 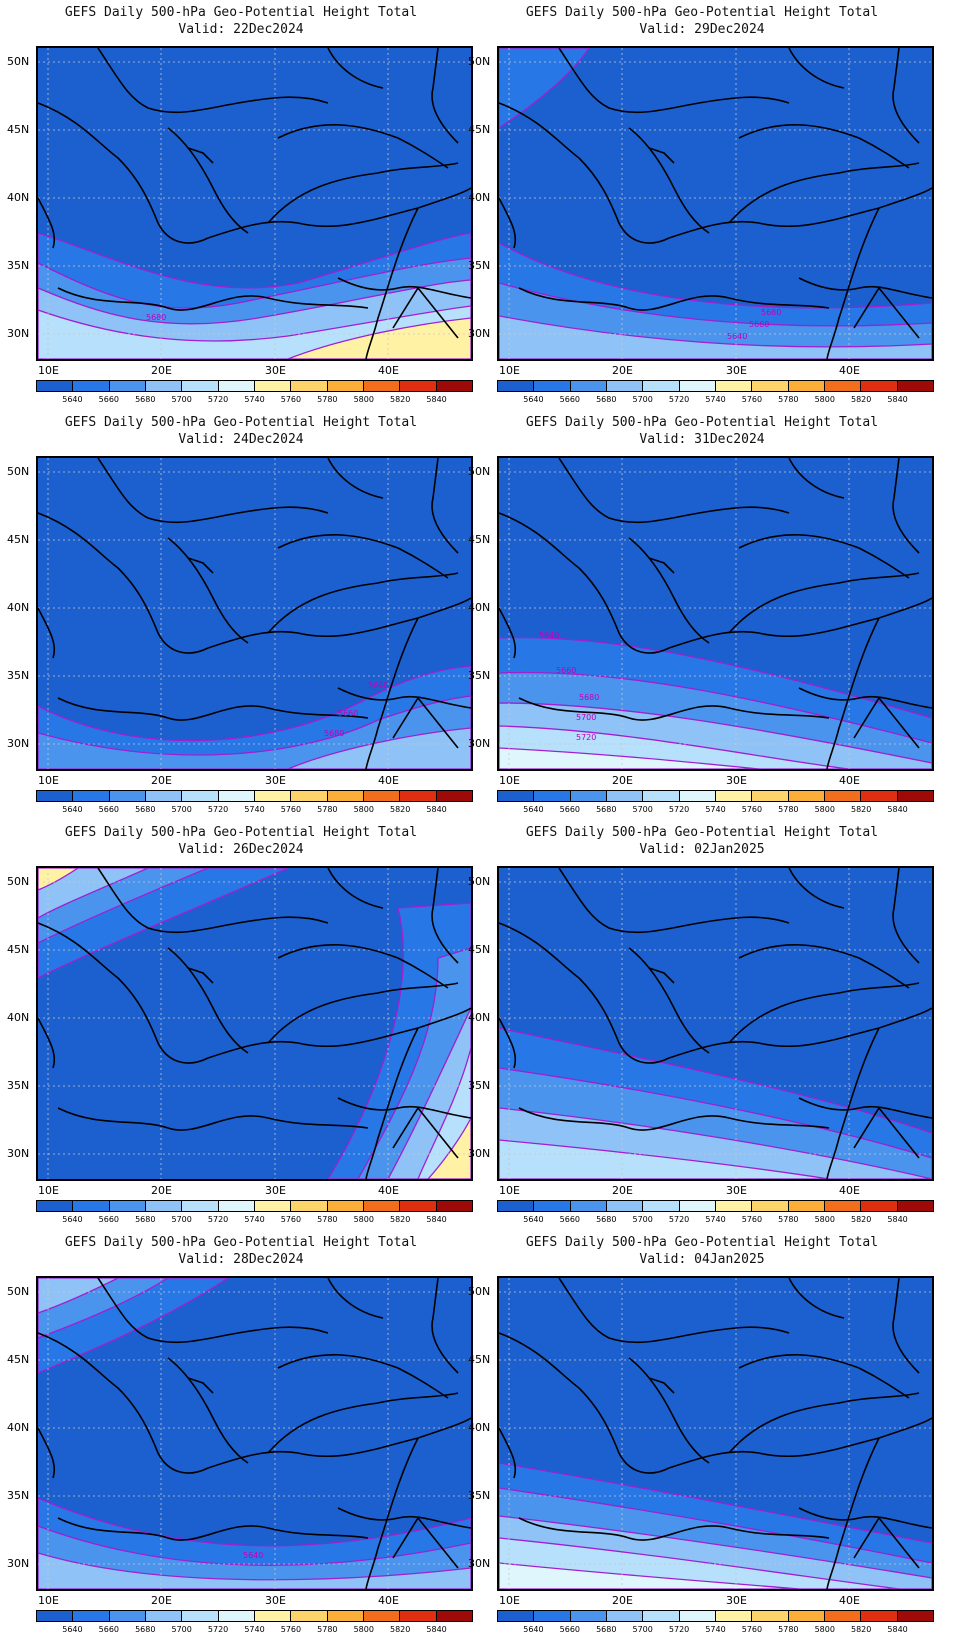 What do you see at coordinates (622, 1600) in the screenshot?
I see `longitude-label: 20E` at bounding box center [622, 1600].